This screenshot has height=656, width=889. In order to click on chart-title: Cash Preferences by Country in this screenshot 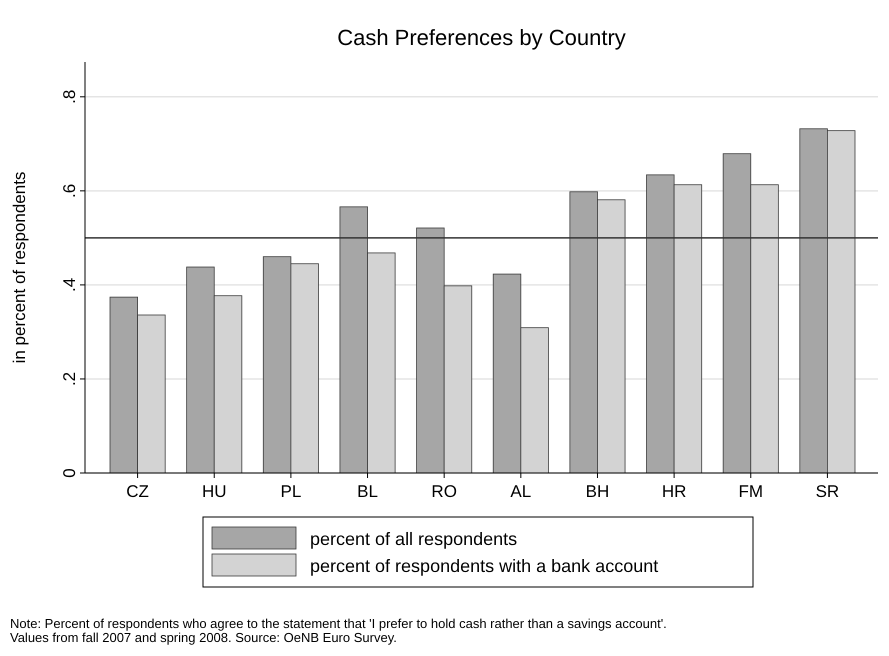, I will do `click(481, 37)`.